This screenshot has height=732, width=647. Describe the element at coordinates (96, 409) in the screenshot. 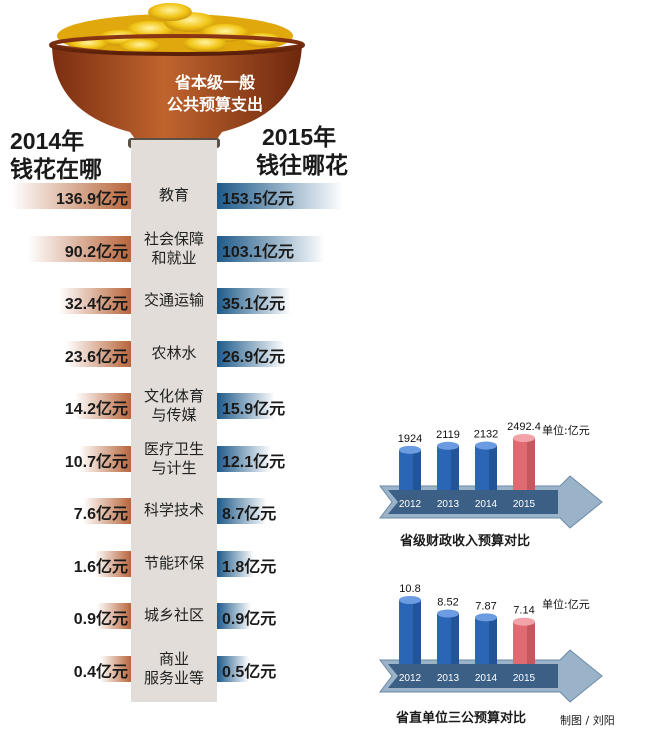

I see `value-label-2014: 14.2亿元` at that location.